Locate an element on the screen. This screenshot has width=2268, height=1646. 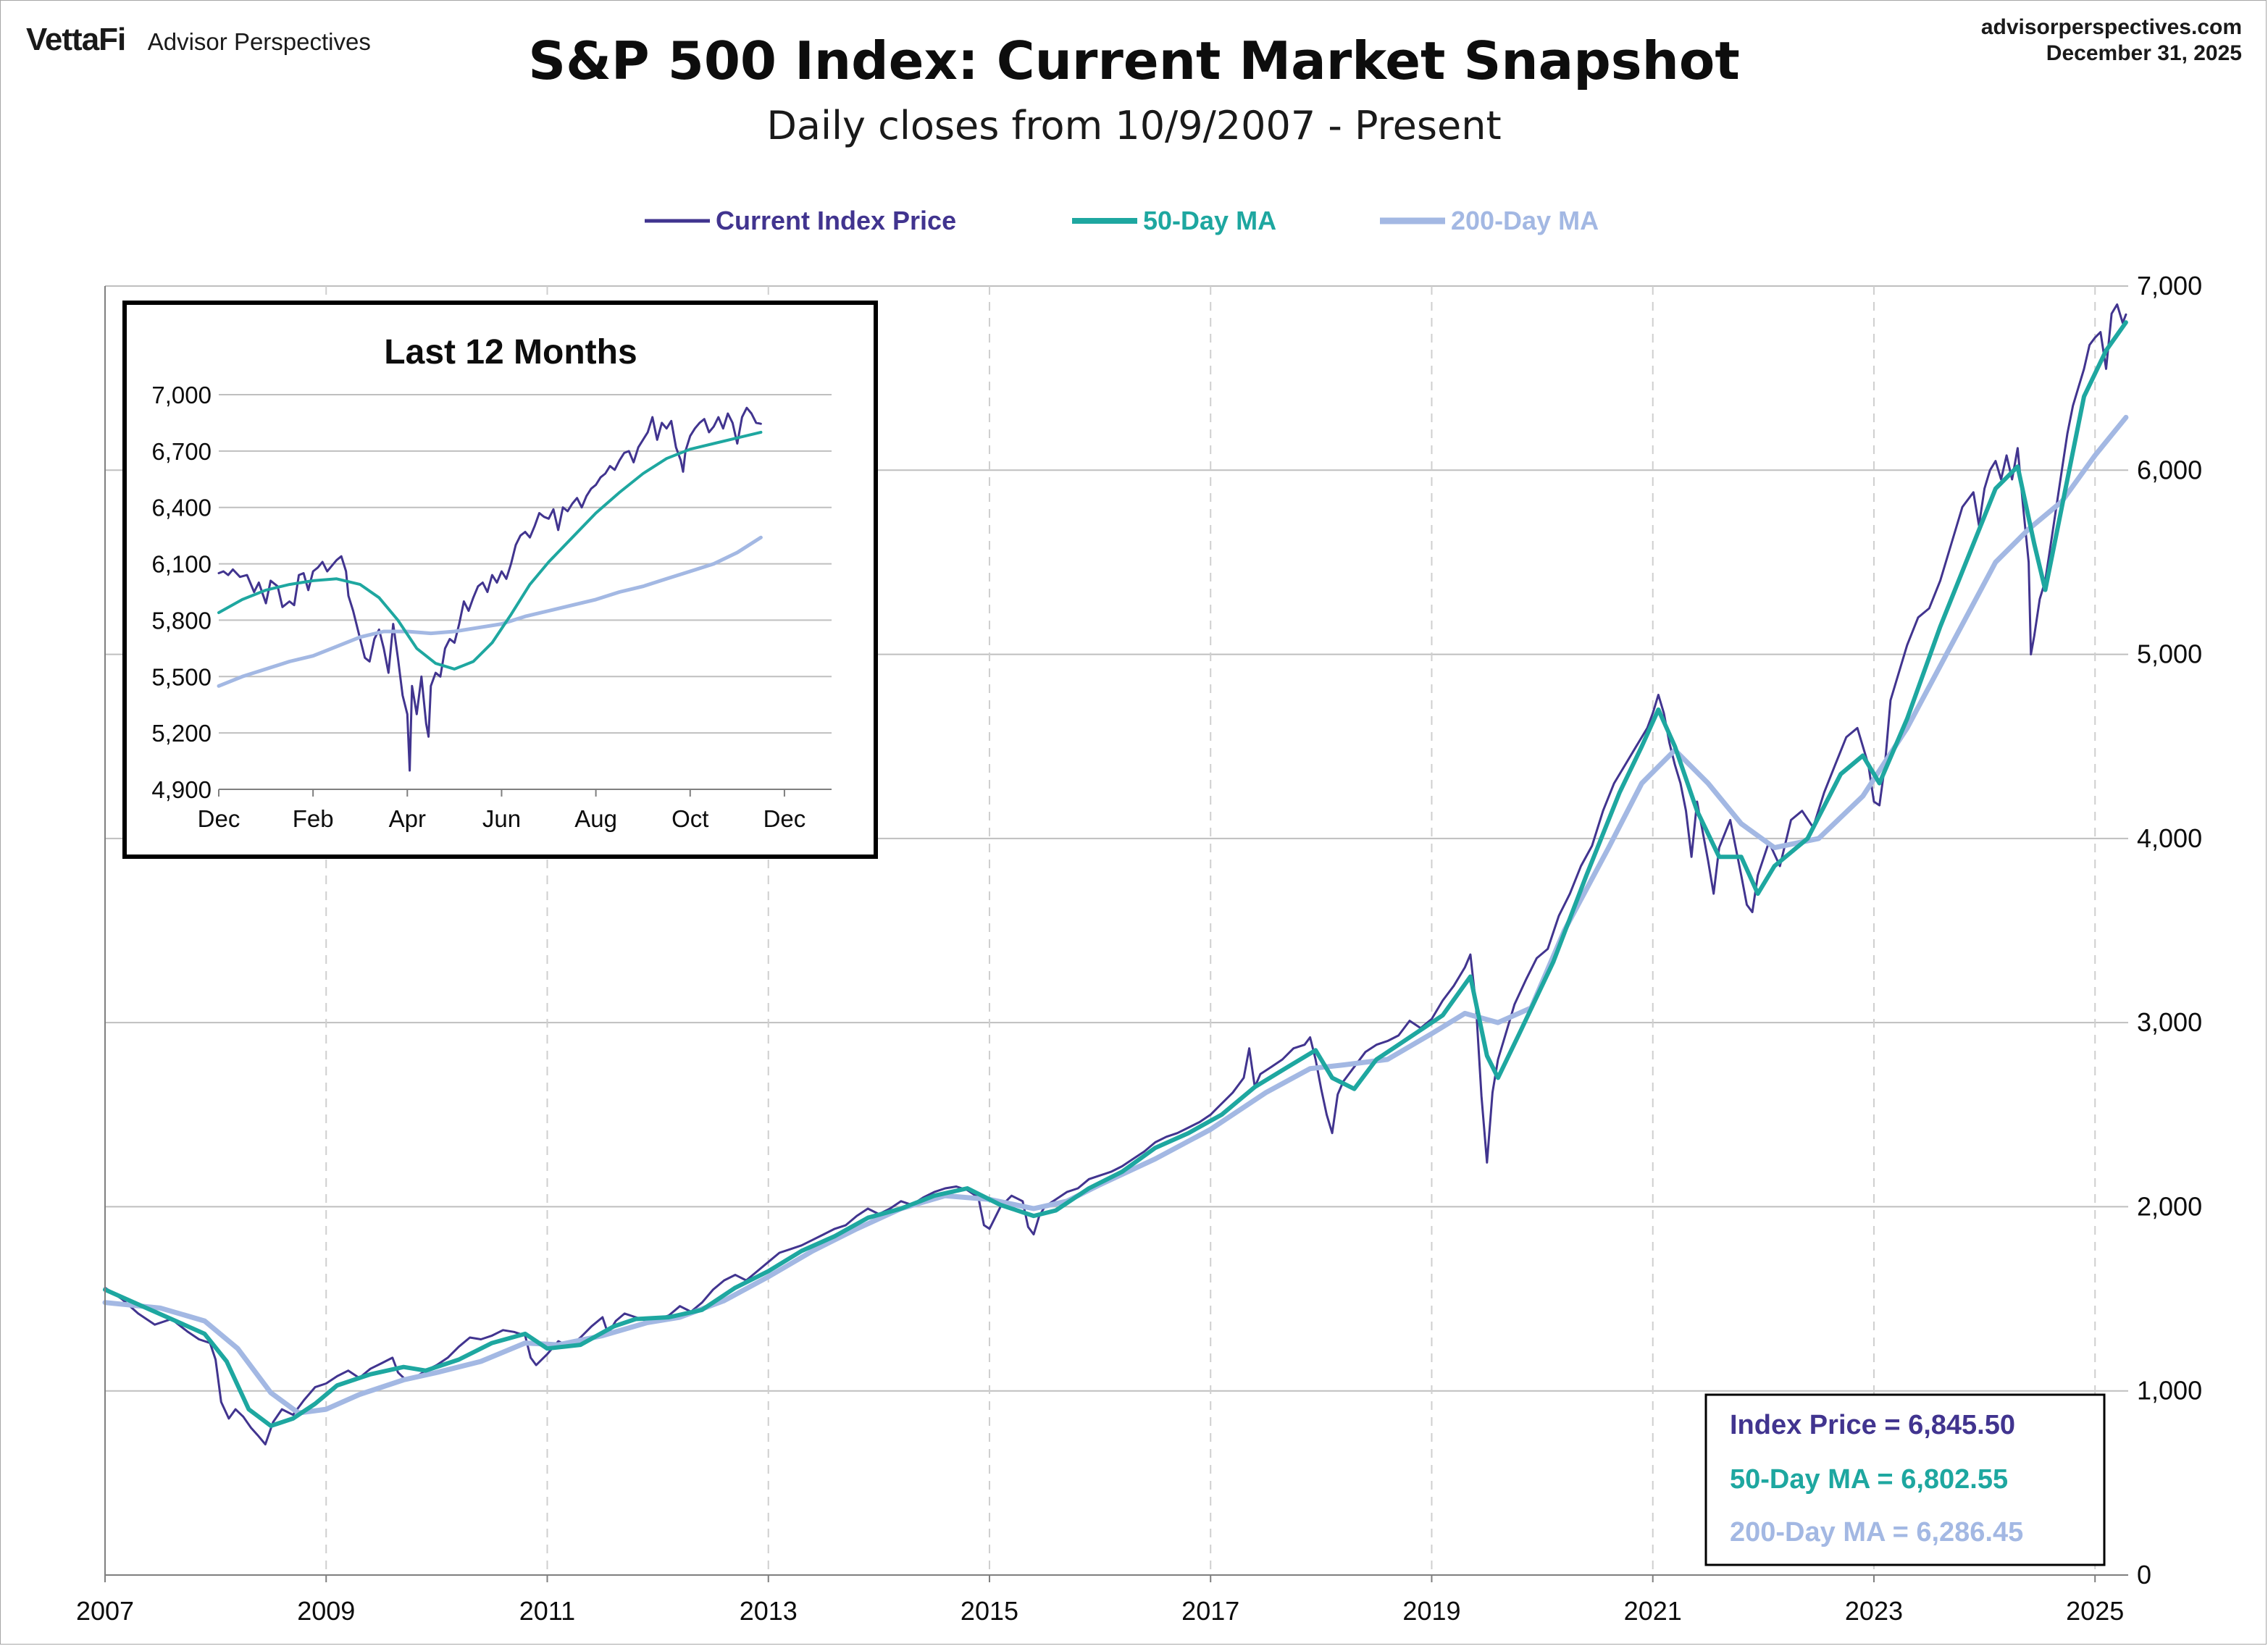
legend-ma50-label: 50-Day MA is located at coordinates (1210, 220).